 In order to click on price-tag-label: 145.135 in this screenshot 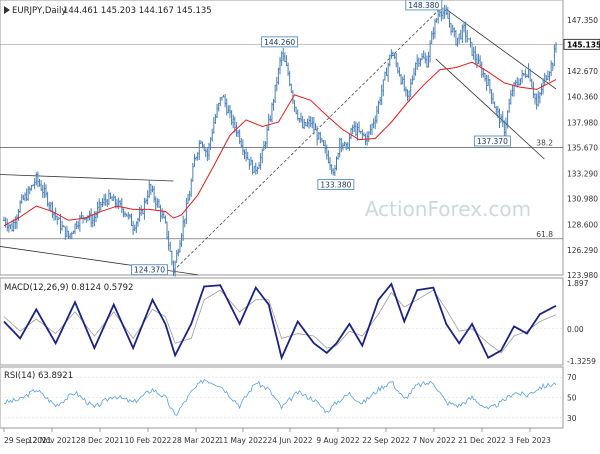, I will do `click(583, 44)`.